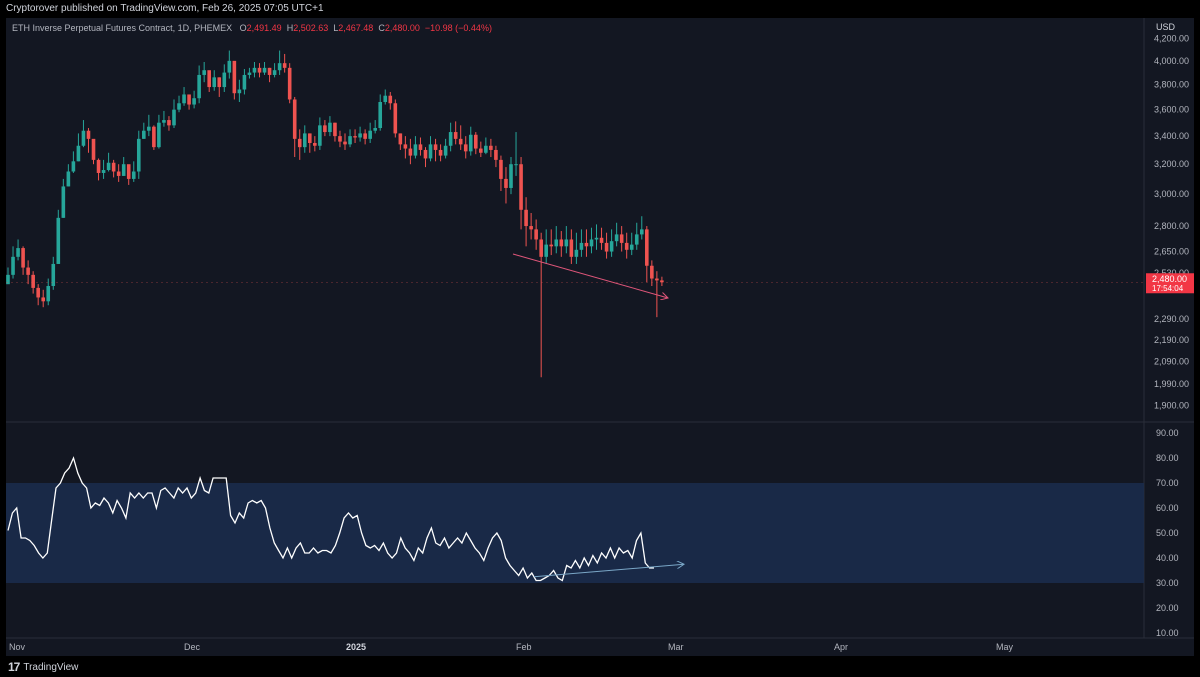  I want to click on price-tick-label: 3,400.00, so click(1171, 136).